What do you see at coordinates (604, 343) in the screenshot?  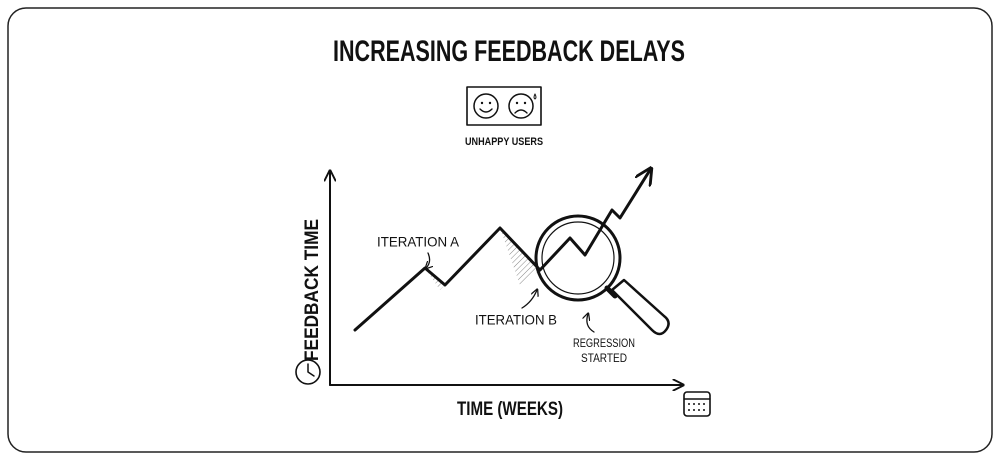 I see `annotation: REGRESSION` at bounding box center [604, 343].